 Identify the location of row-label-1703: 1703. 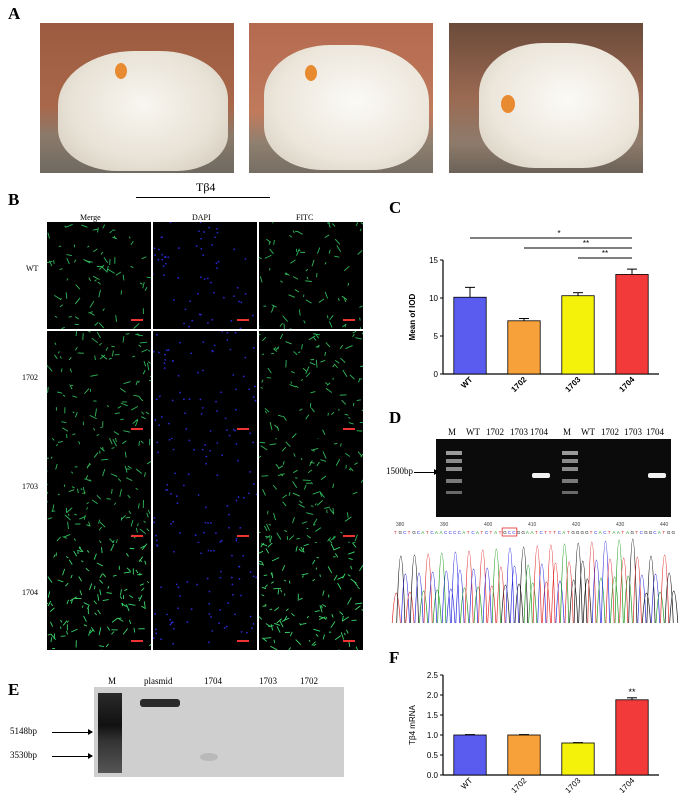
(30, 486).